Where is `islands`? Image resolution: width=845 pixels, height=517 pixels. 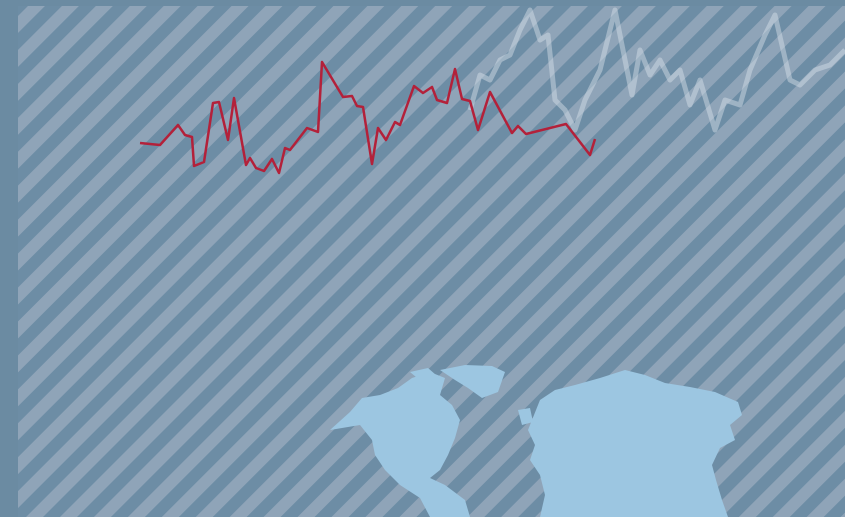 islands is located at coordinates (471, 396).